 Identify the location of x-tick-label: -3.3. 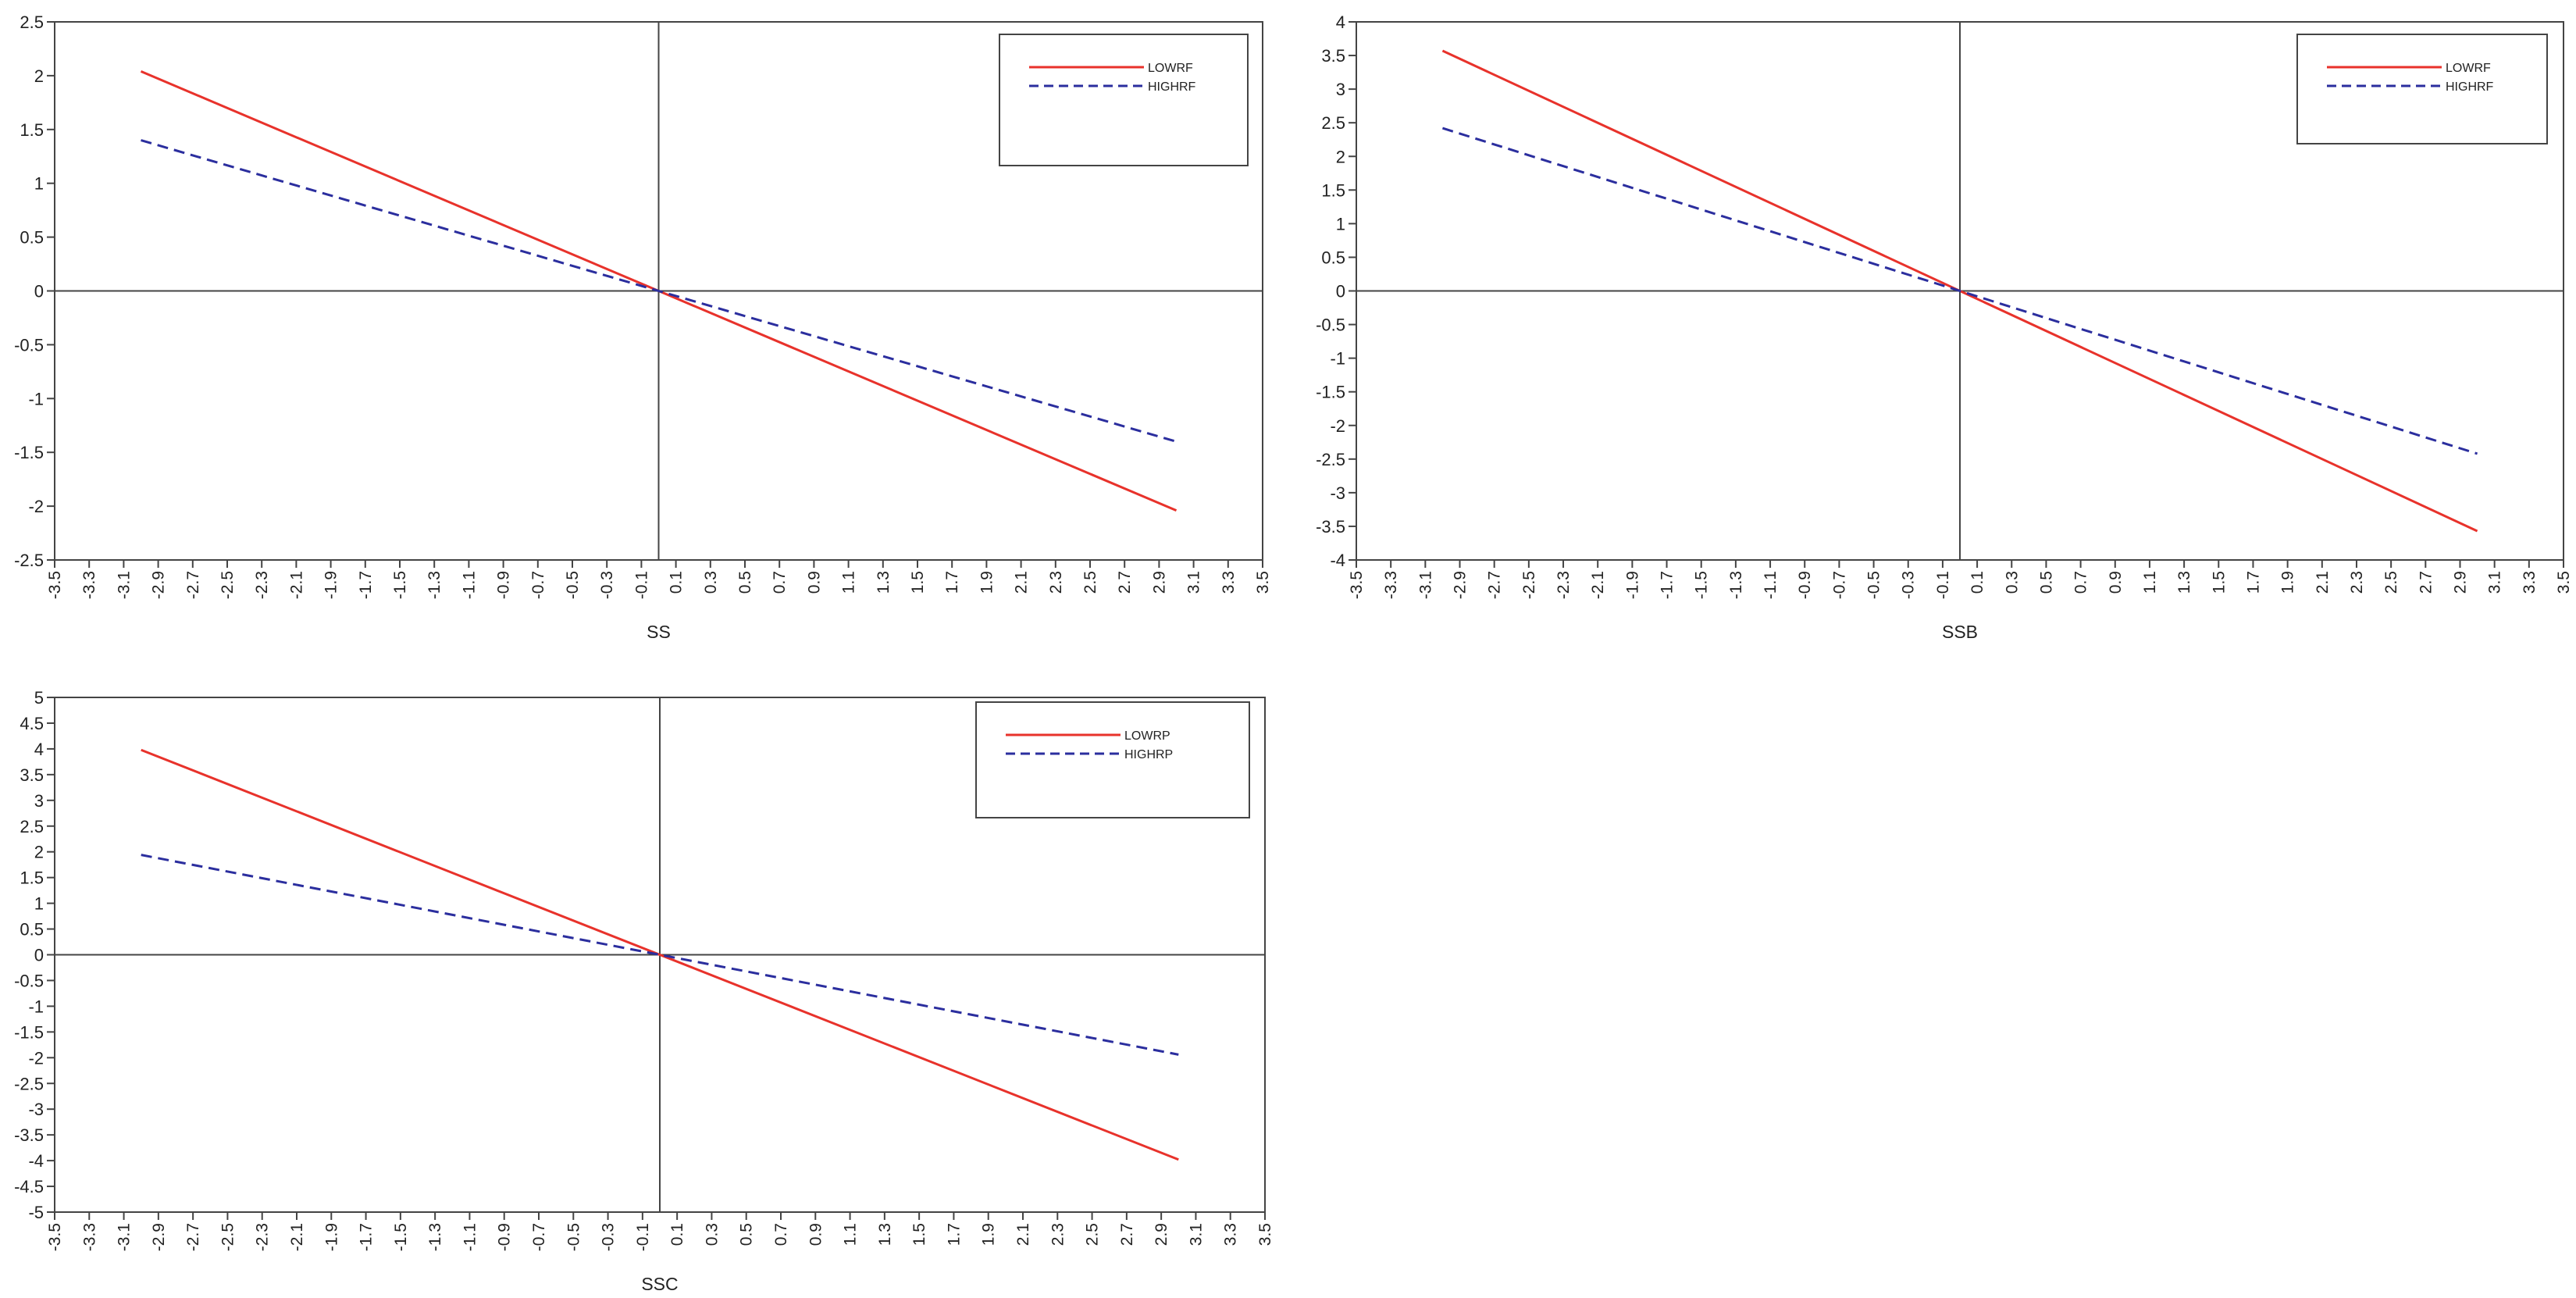
(1391, 585).